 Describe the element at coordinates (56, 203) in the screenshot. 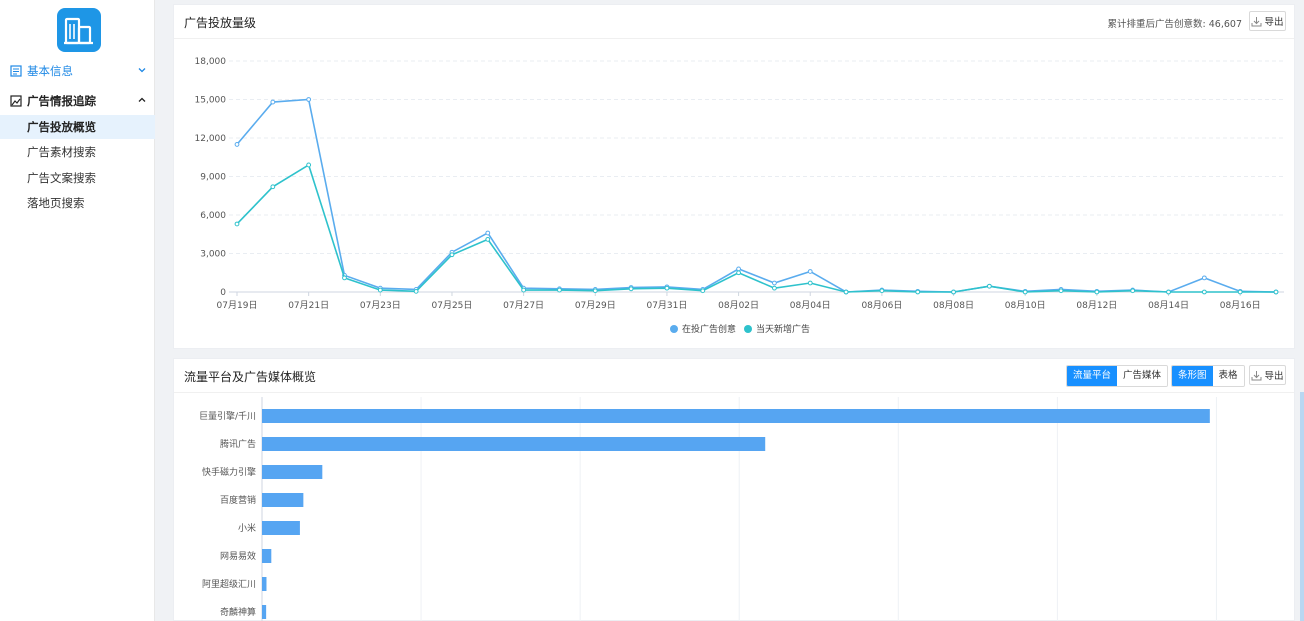

I see `sidebar-item-landing-page-search: 落地页搜索` at that location.